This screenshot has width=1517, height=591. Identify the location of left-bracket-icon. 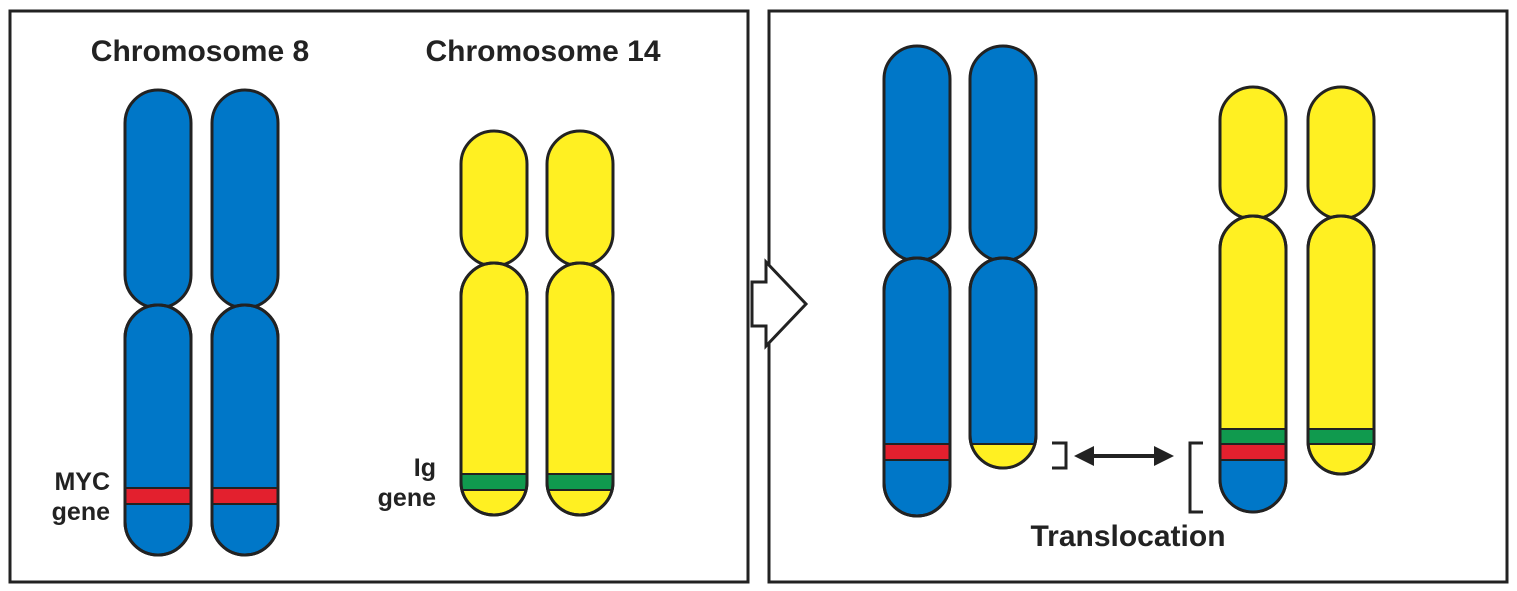
(1060, 455).